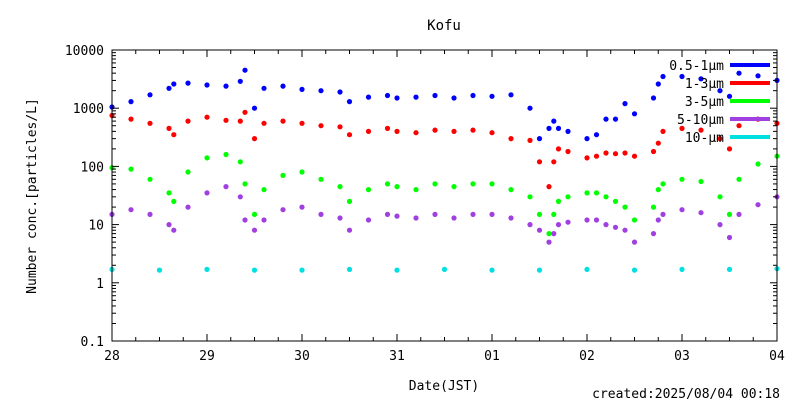 The width and height of the screenshot is (800, 404). I want to click on x-tick-label: 03, so click(682, 356).